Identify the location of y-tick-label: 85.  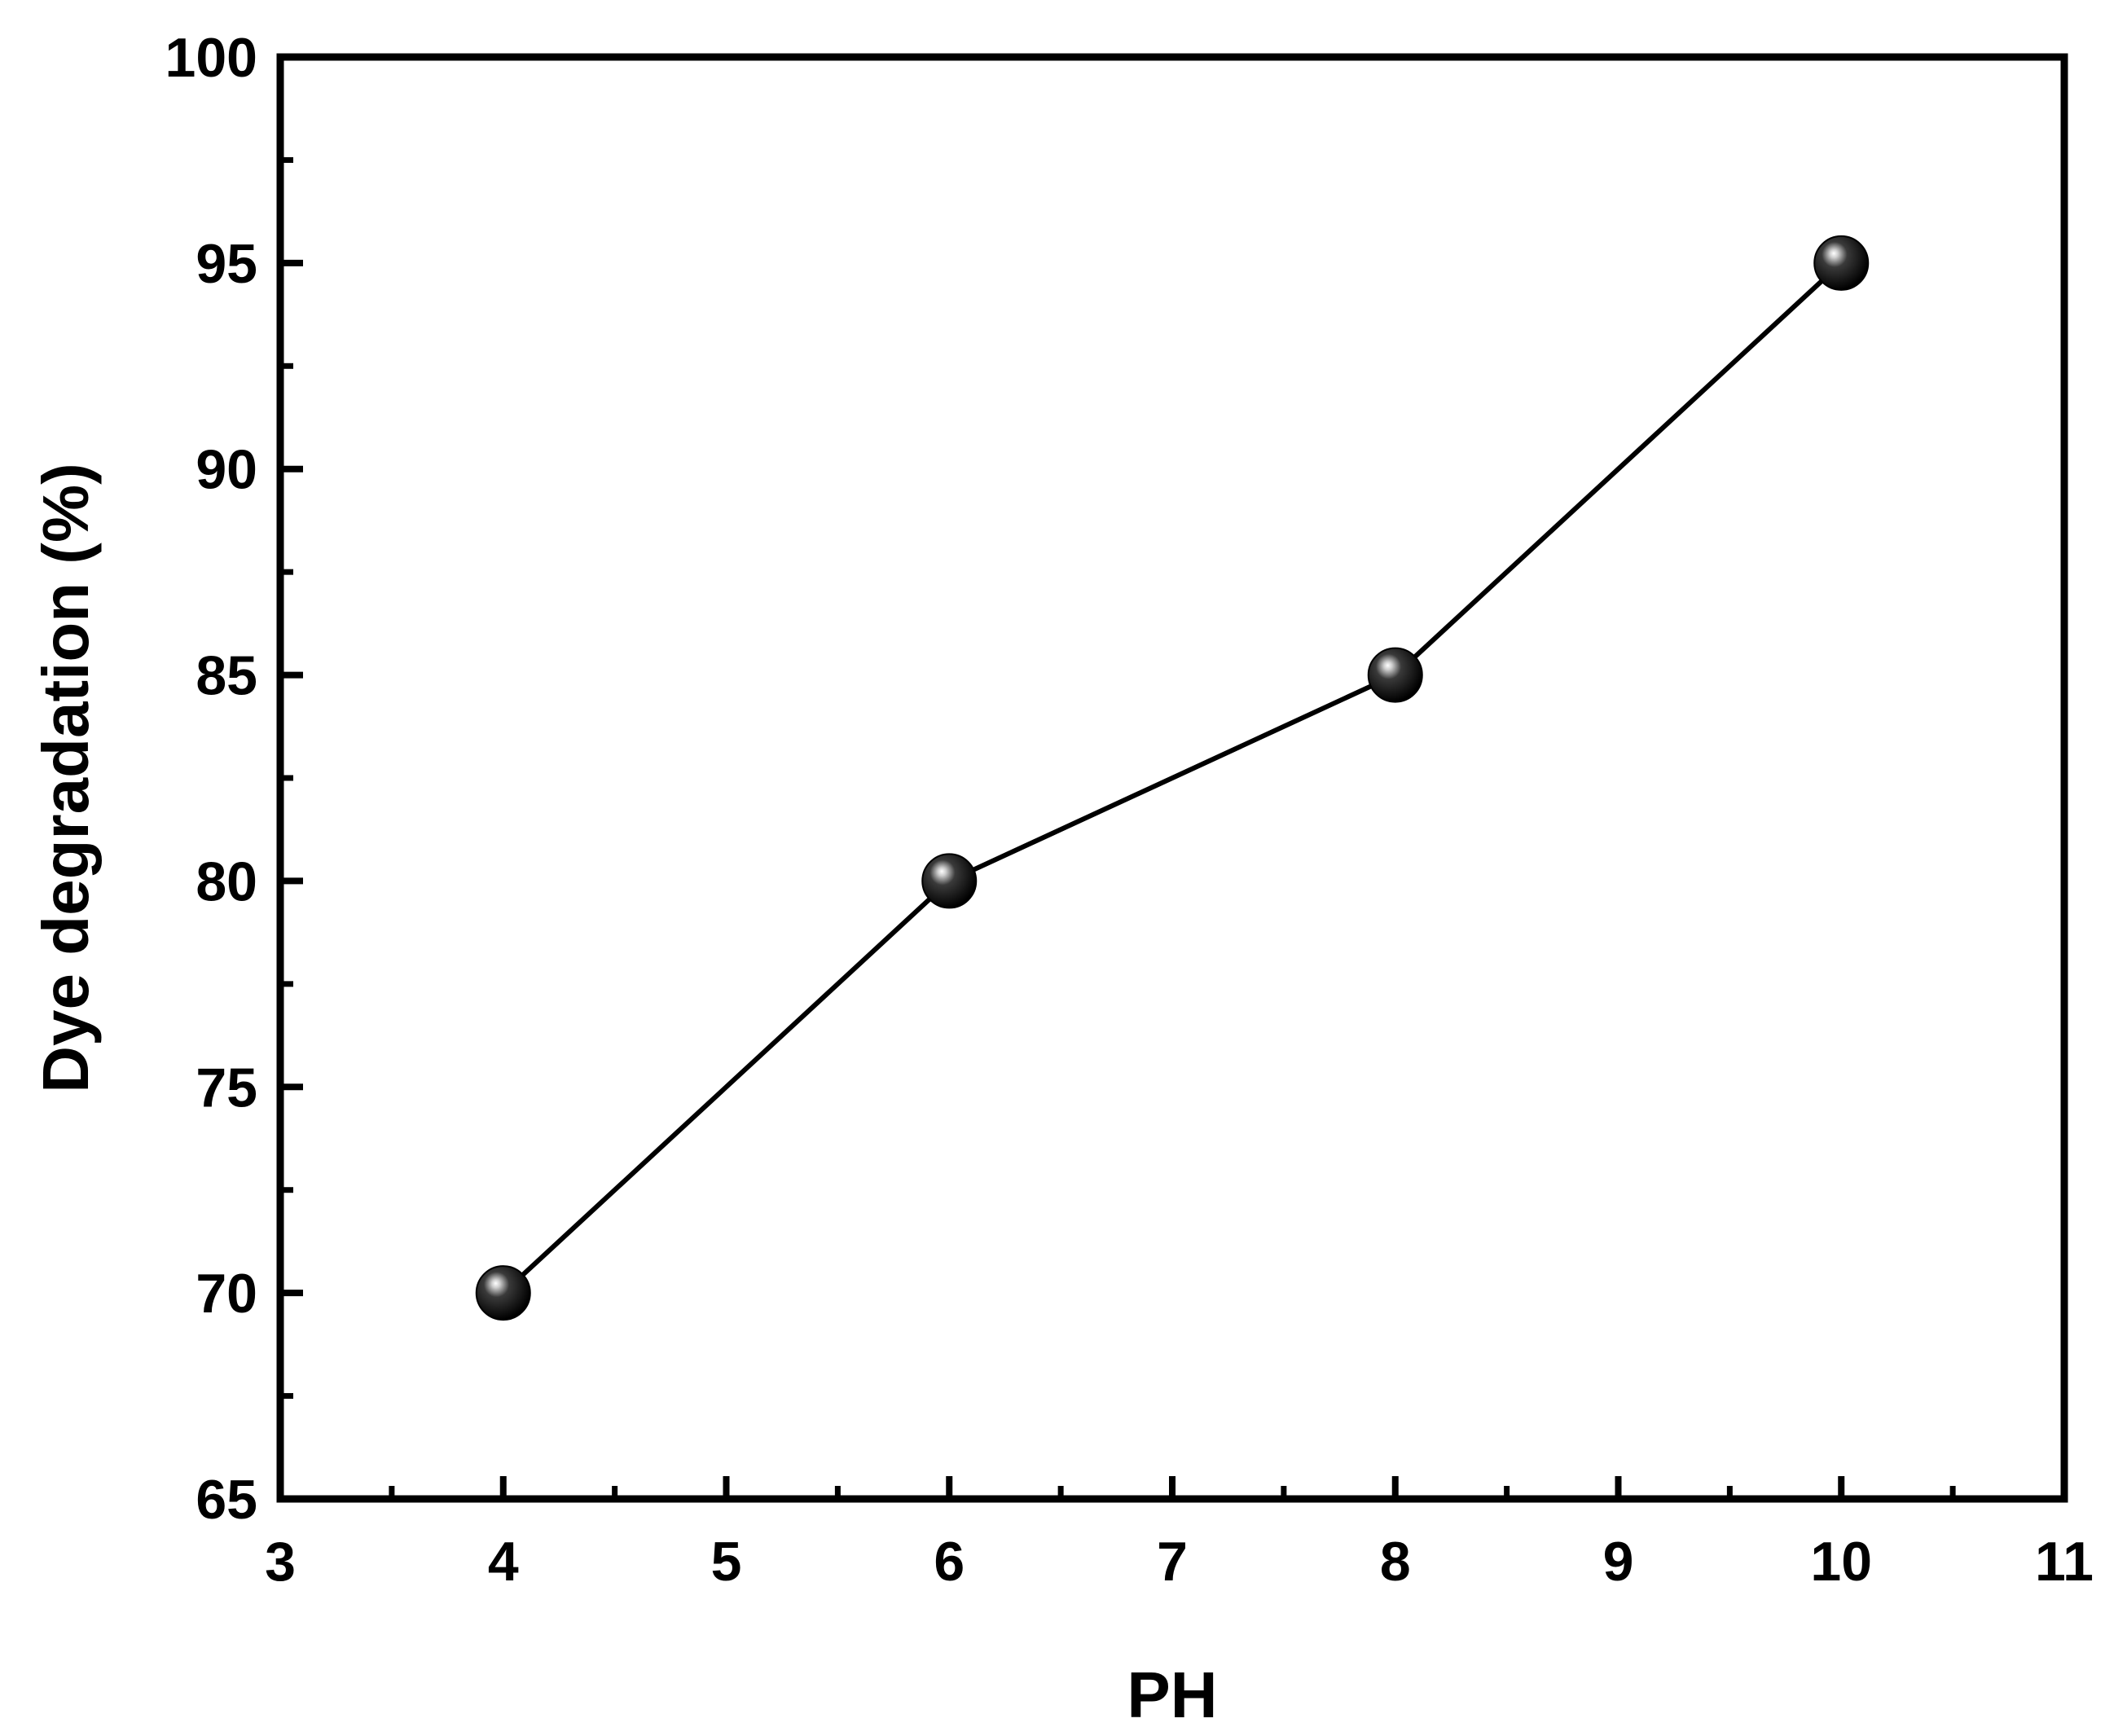
(226, 676).